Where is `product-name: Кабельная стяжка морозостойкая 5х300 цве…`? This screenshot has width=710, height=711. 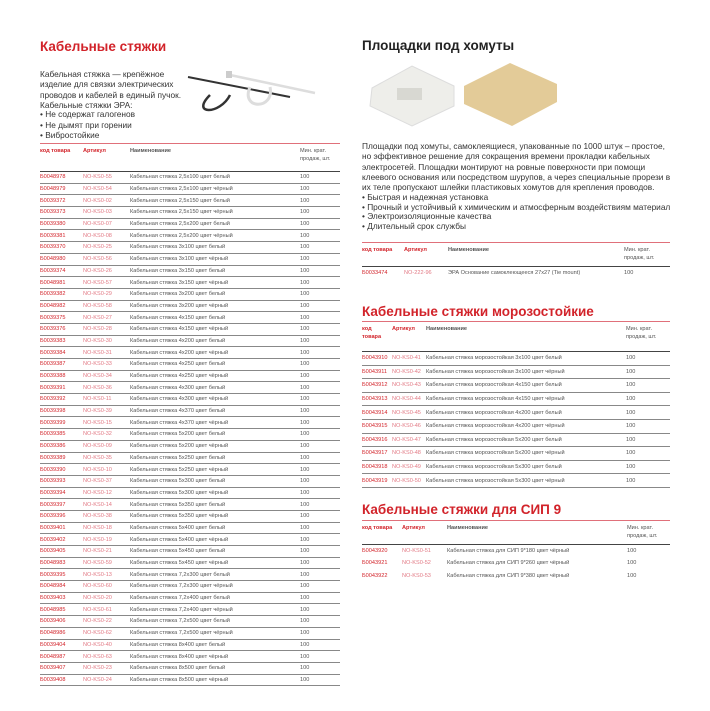 product-name: Кабельная стяжка морозостойкая 5х300 цве… is located at coordinates (526, 480).